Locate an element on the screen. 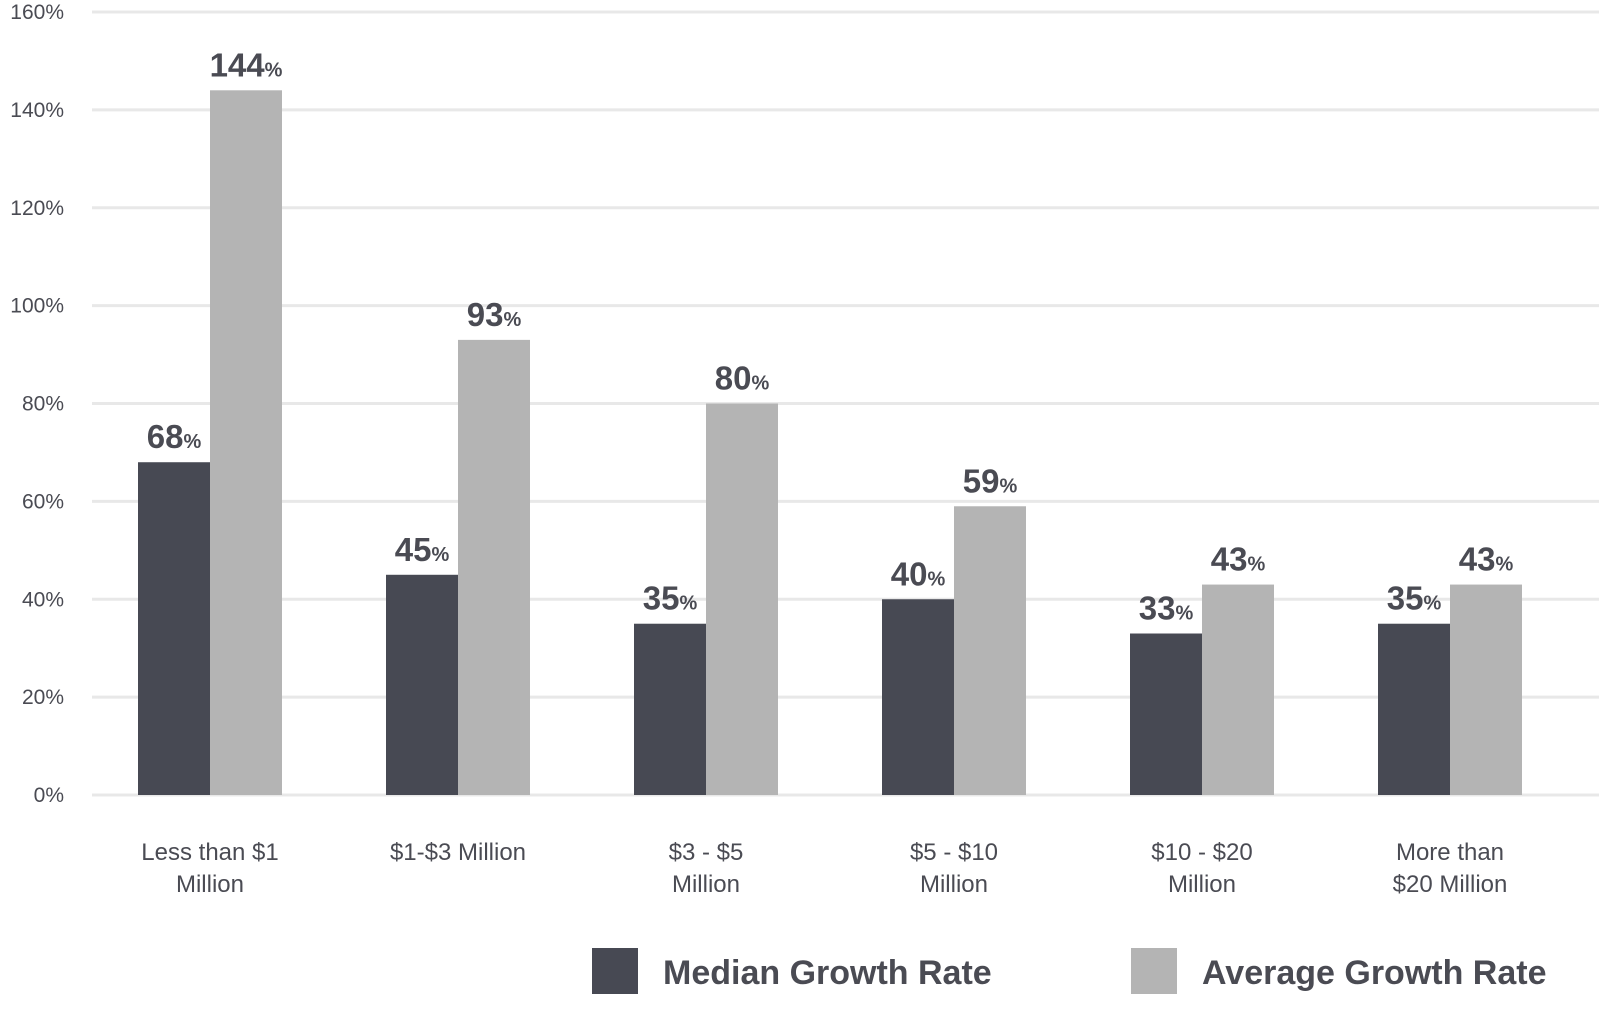 This screenshot has height=1015, width=1599. y-tick-label: 160% is located at coordinates (37, 12).